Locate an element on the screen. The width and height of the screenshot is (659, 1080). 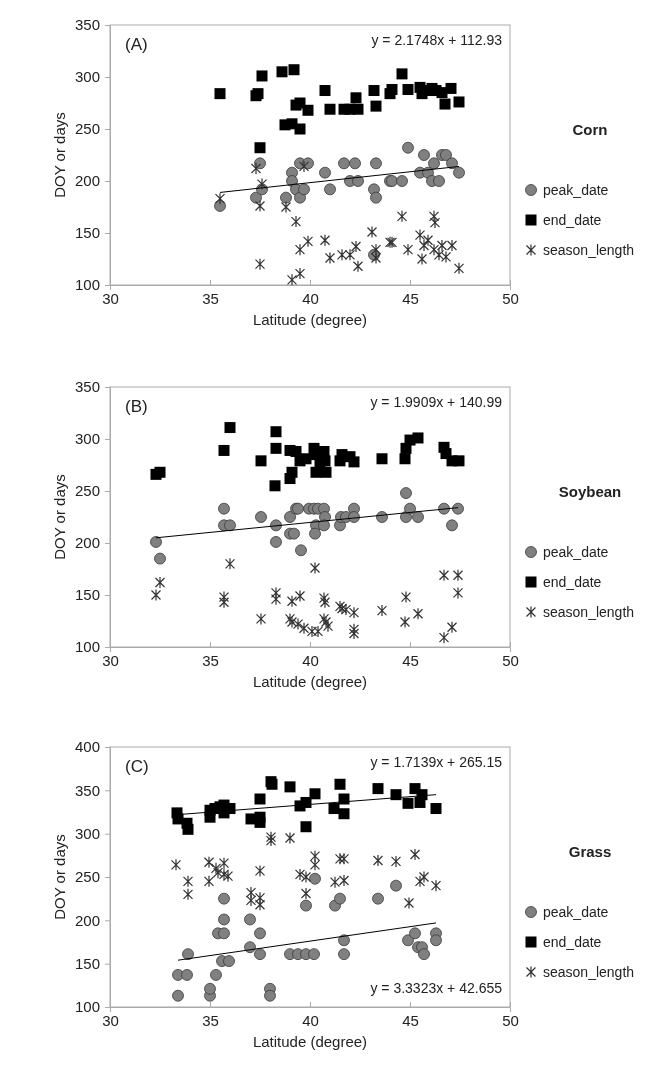
annotation: y = 2.1748x + 112.93 is located at coordinates (437, 40).